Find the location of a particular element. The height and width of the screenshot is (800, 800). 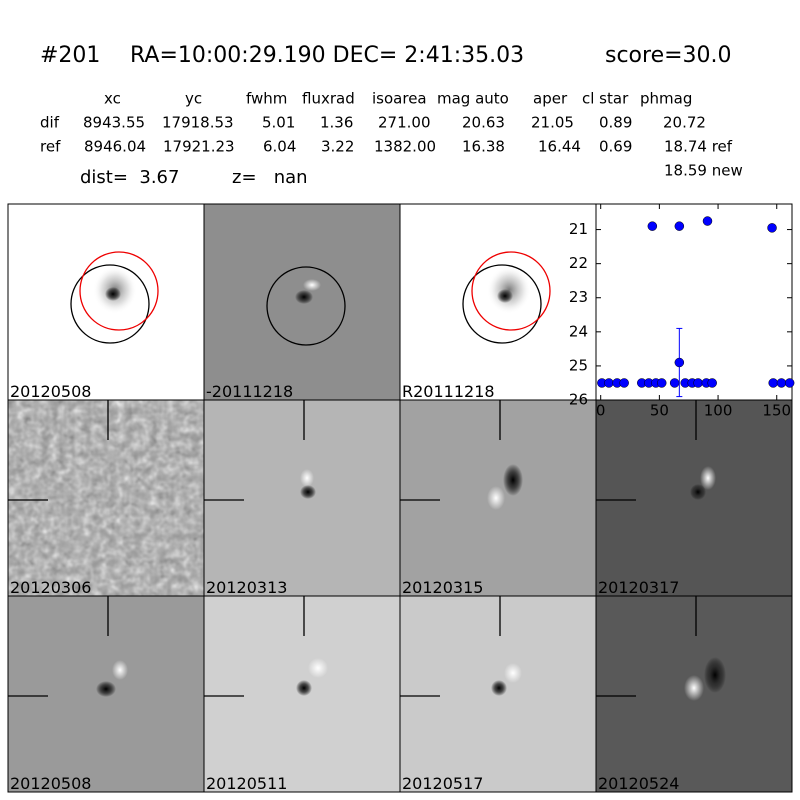

column-header: cl star is located at coordinates (605, 99).